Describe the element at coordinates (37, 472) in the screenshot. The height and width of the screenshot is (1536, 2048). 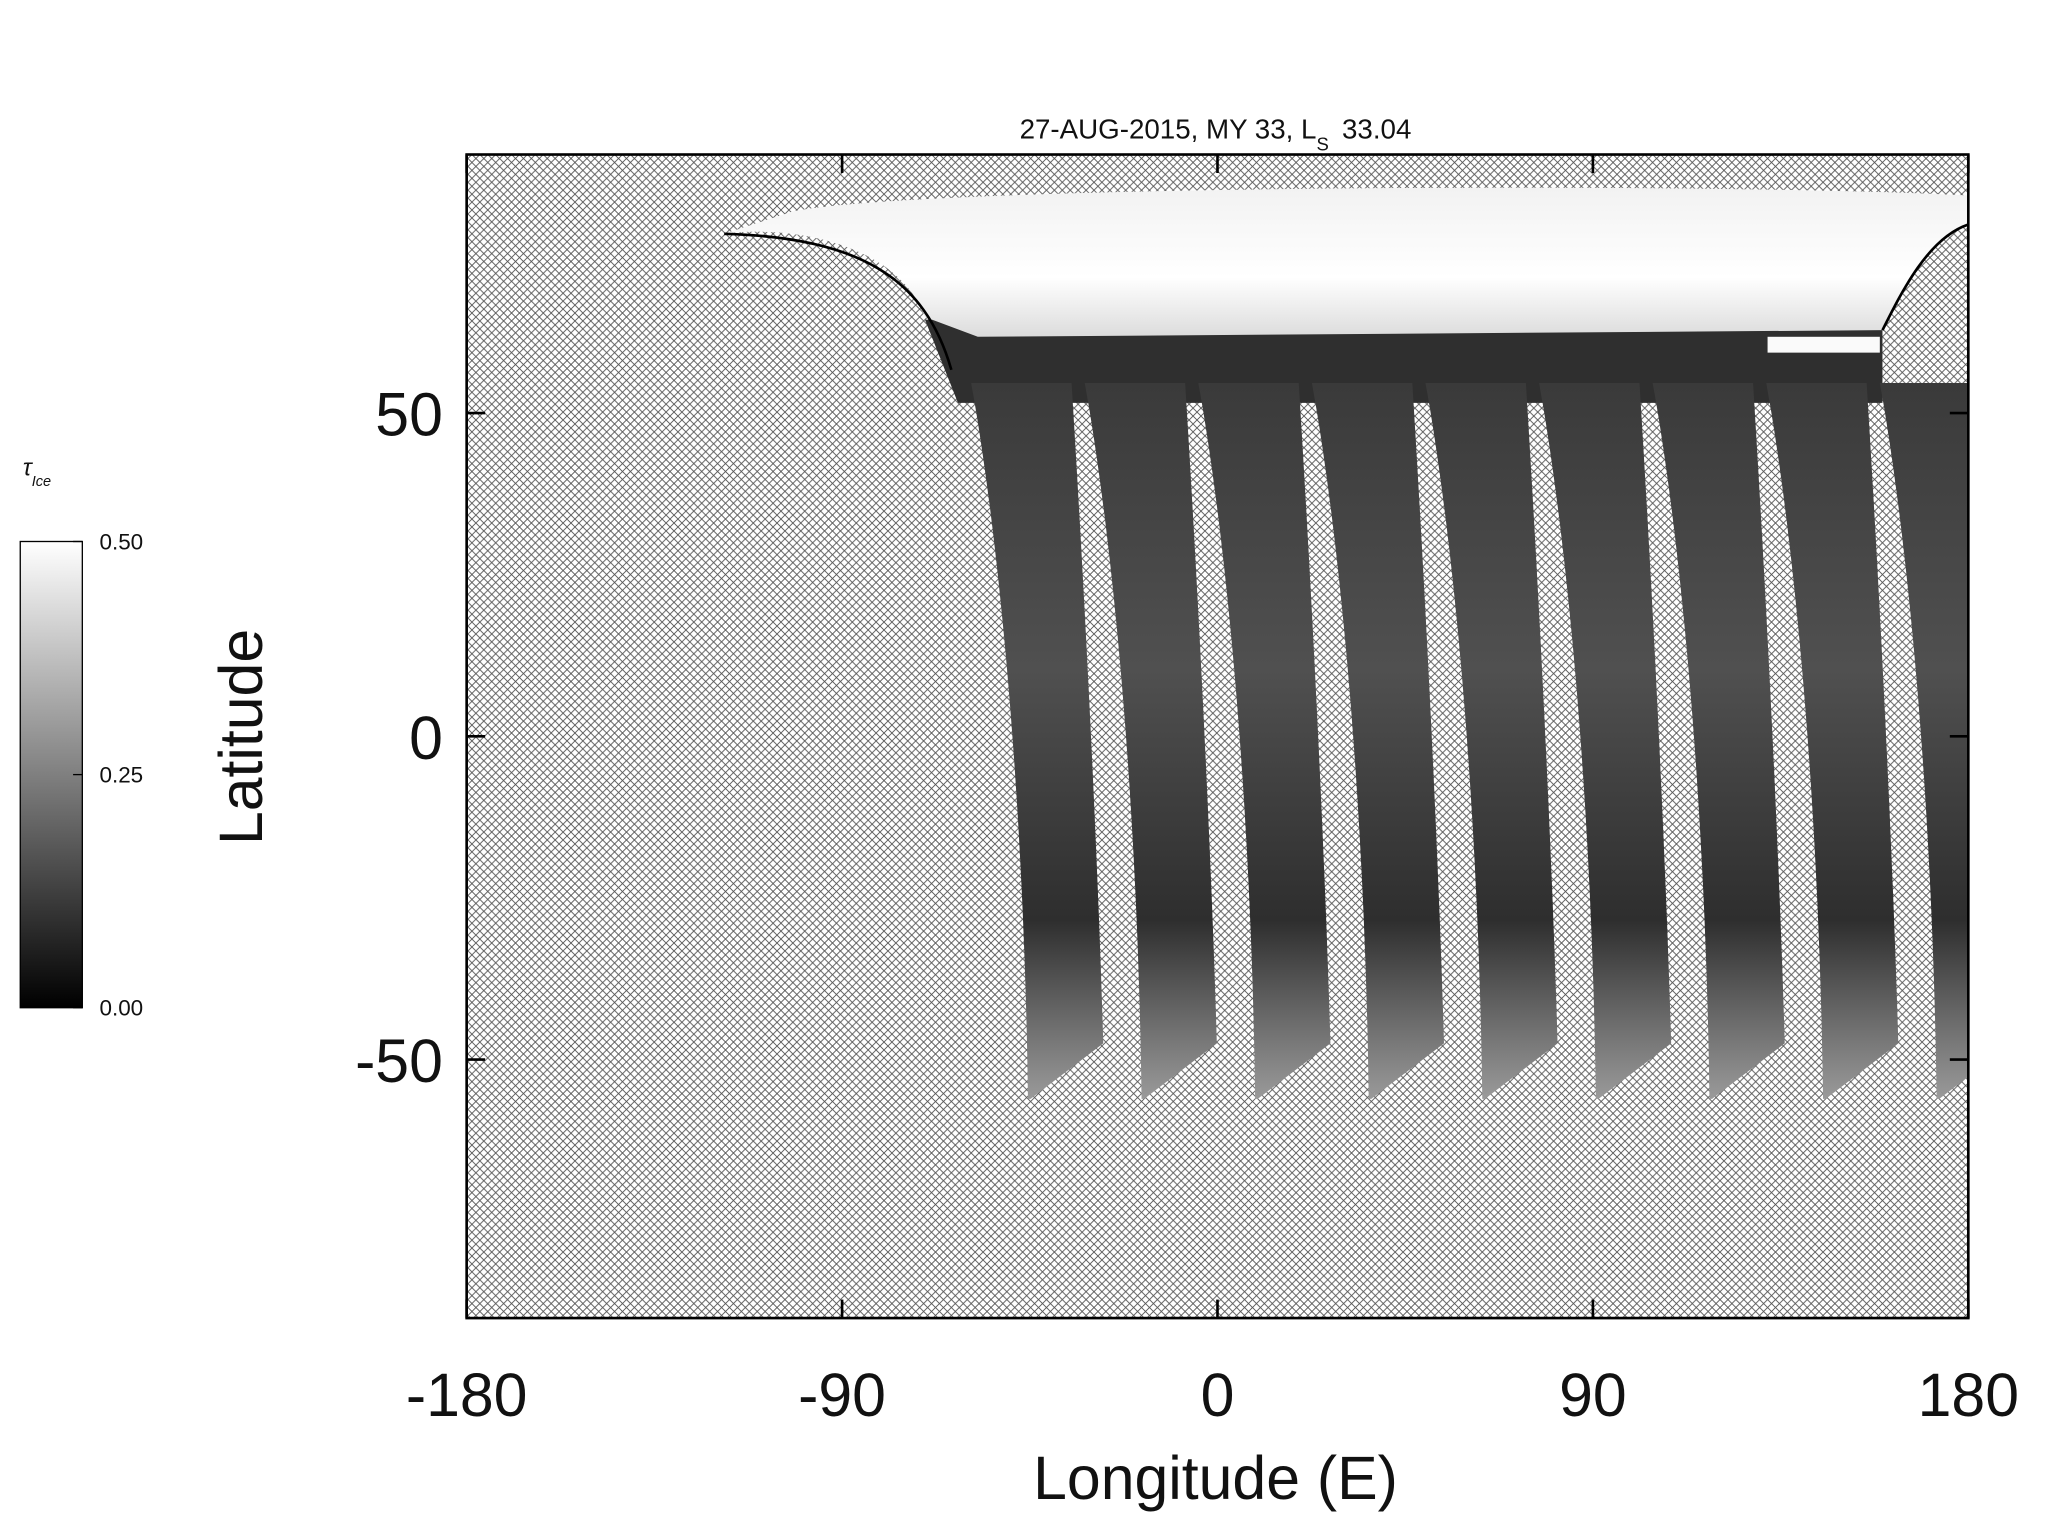
I see `colorbar-label: τIce` at that location.